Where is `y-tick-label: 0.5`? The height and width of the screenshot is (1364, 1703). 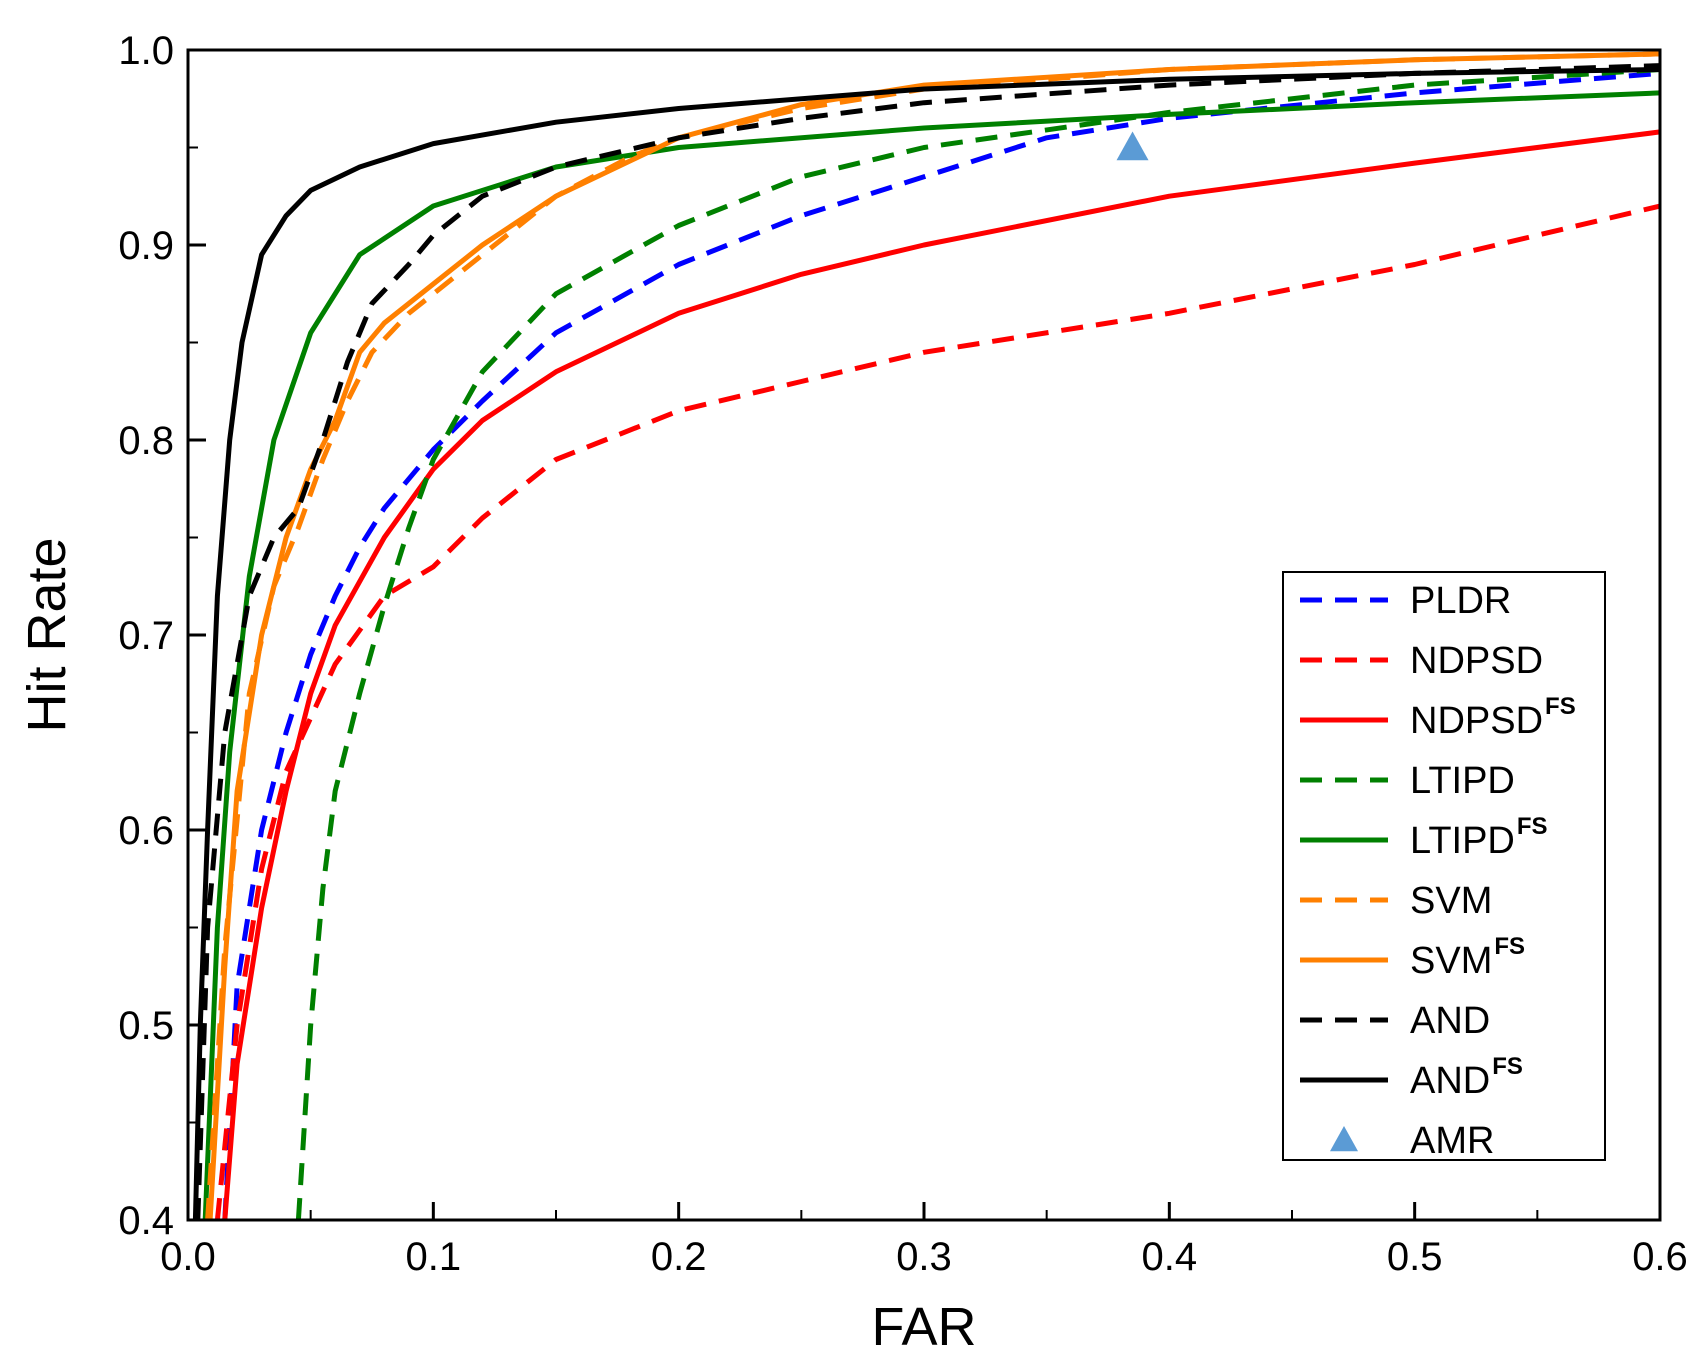 y-tick-label: 0.5 is located at coordinates (146, 1026).